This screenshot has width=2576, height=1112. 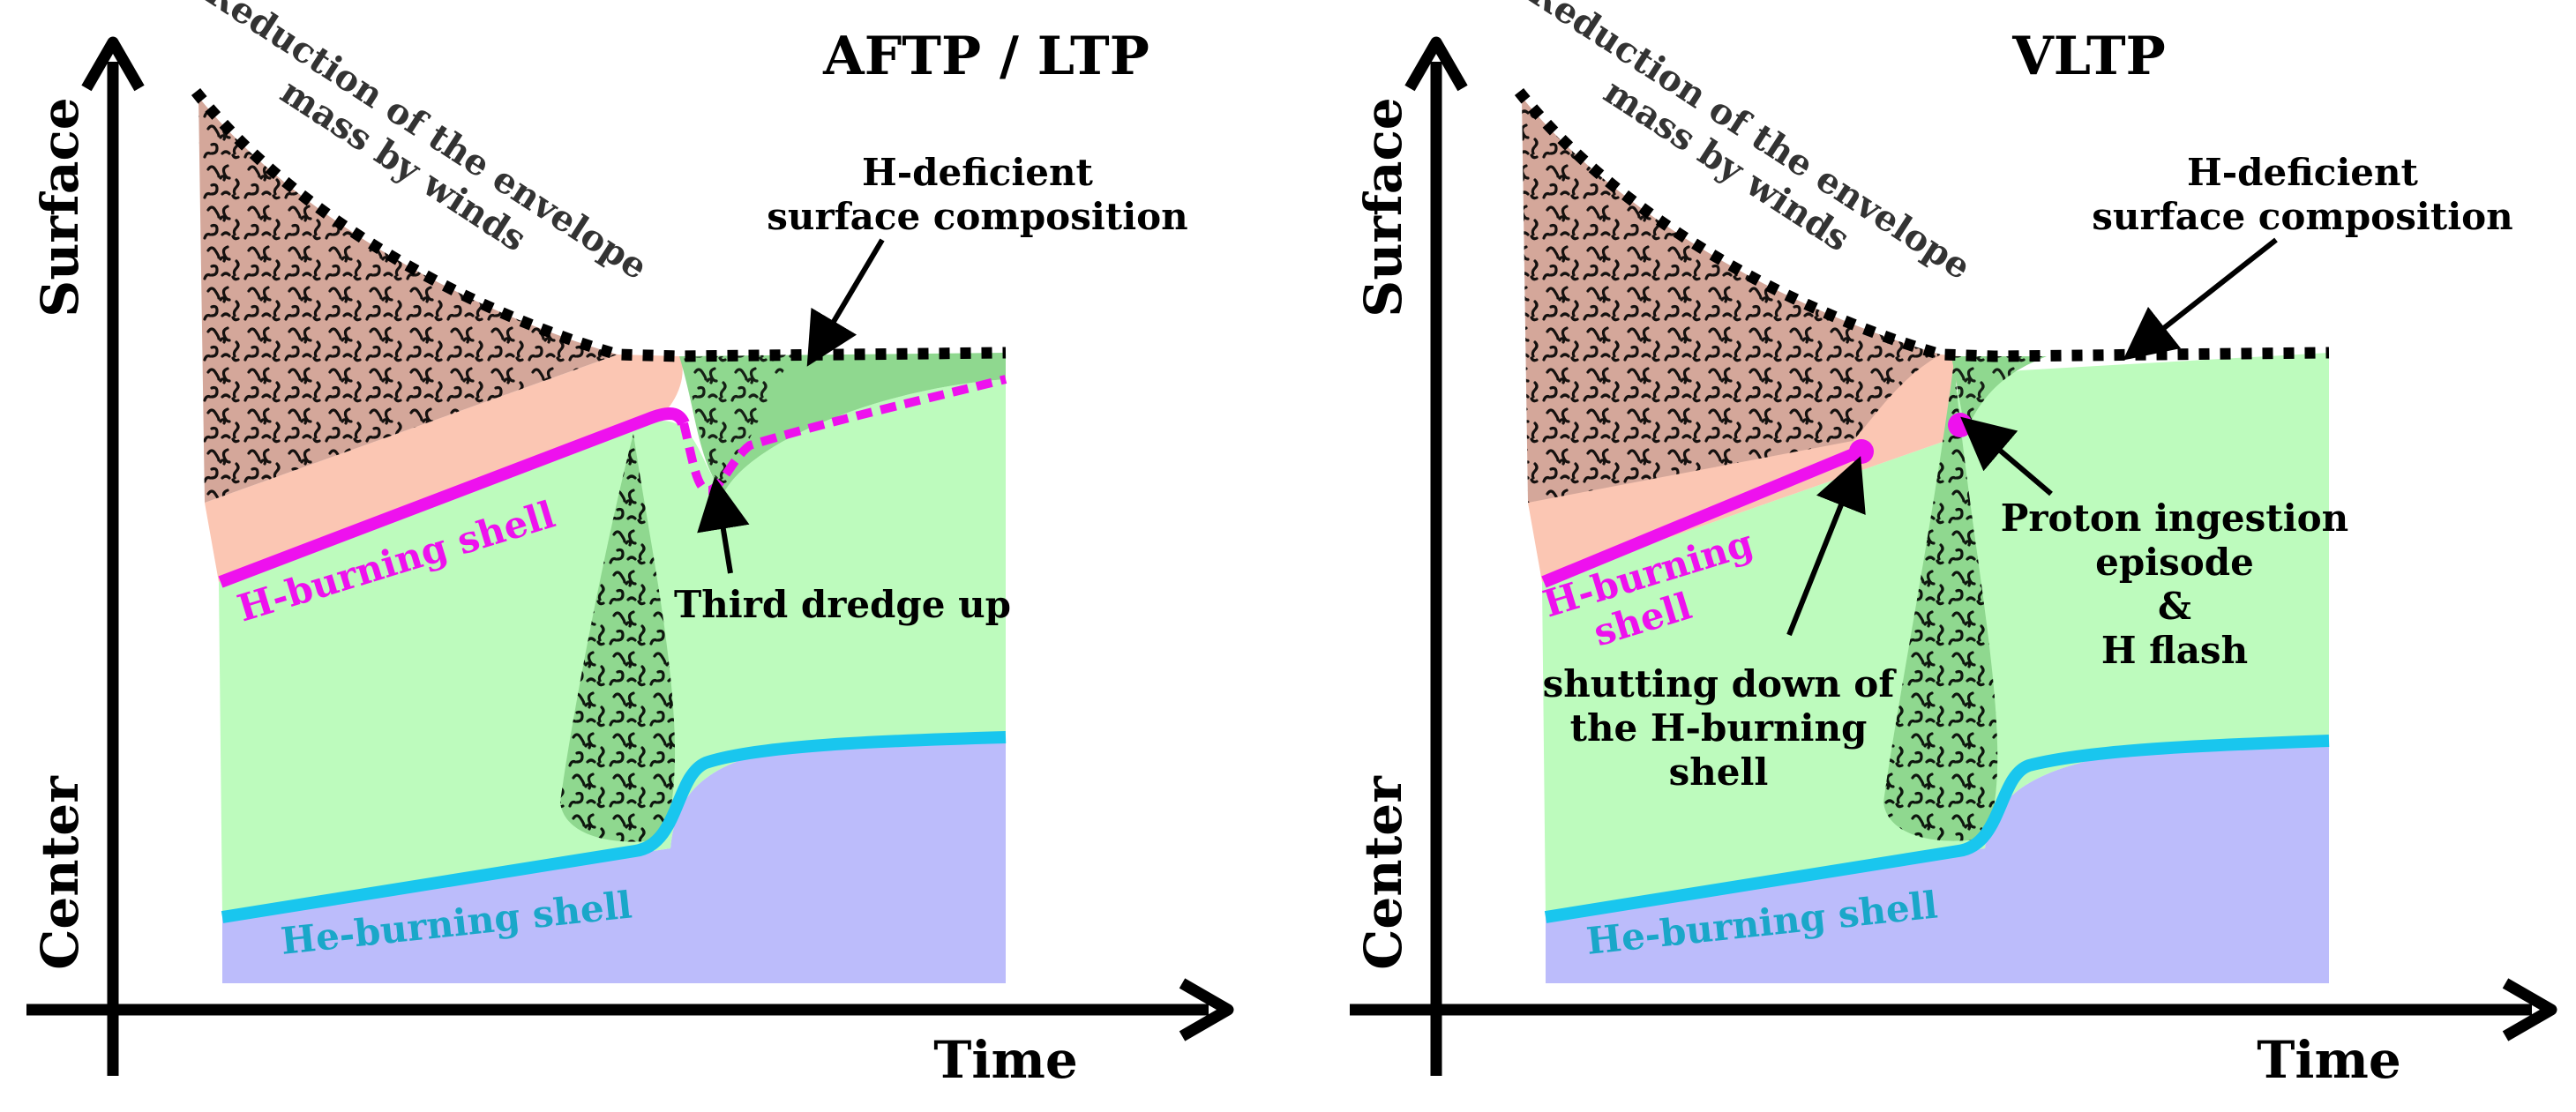 I want to click on helium-core-region, so click(x=1937, y=862).